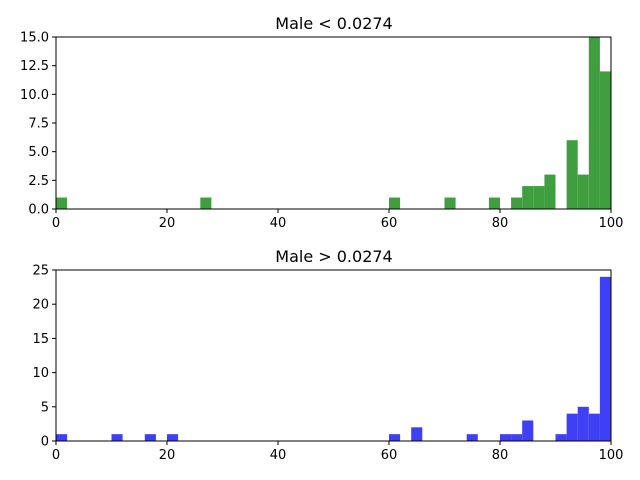  What do you see at coordinates (56, 223) in the screenshot?
I see `top-x-tick-label: 0` at bounding box center [56, 223].